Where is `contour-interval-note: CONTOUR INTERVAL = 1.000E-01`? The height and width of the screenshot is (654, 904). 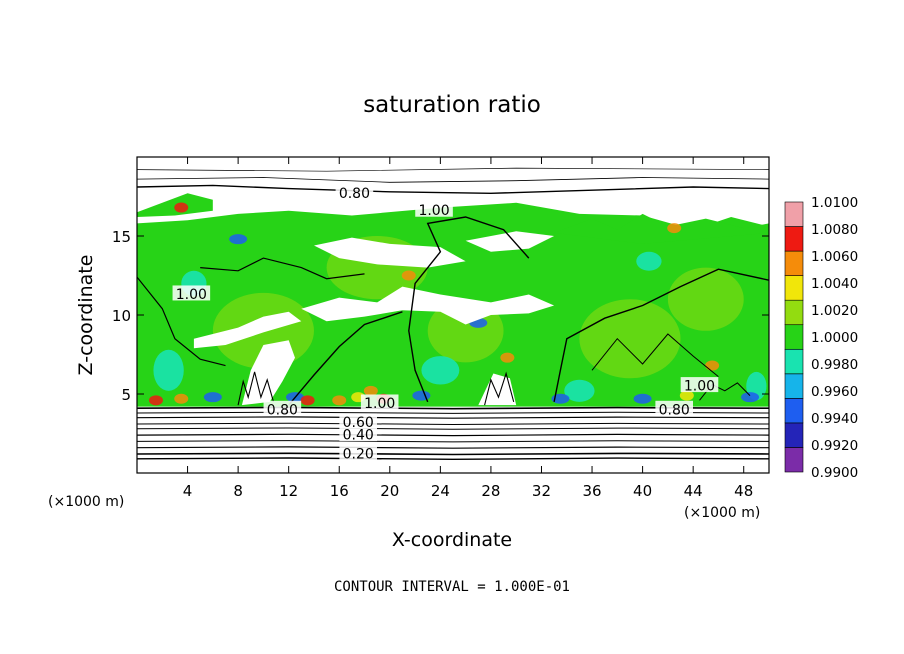
contour-interval-note: CONTOUR INTERVAL = 1.000E-01 is located at coordinates (452, 587).